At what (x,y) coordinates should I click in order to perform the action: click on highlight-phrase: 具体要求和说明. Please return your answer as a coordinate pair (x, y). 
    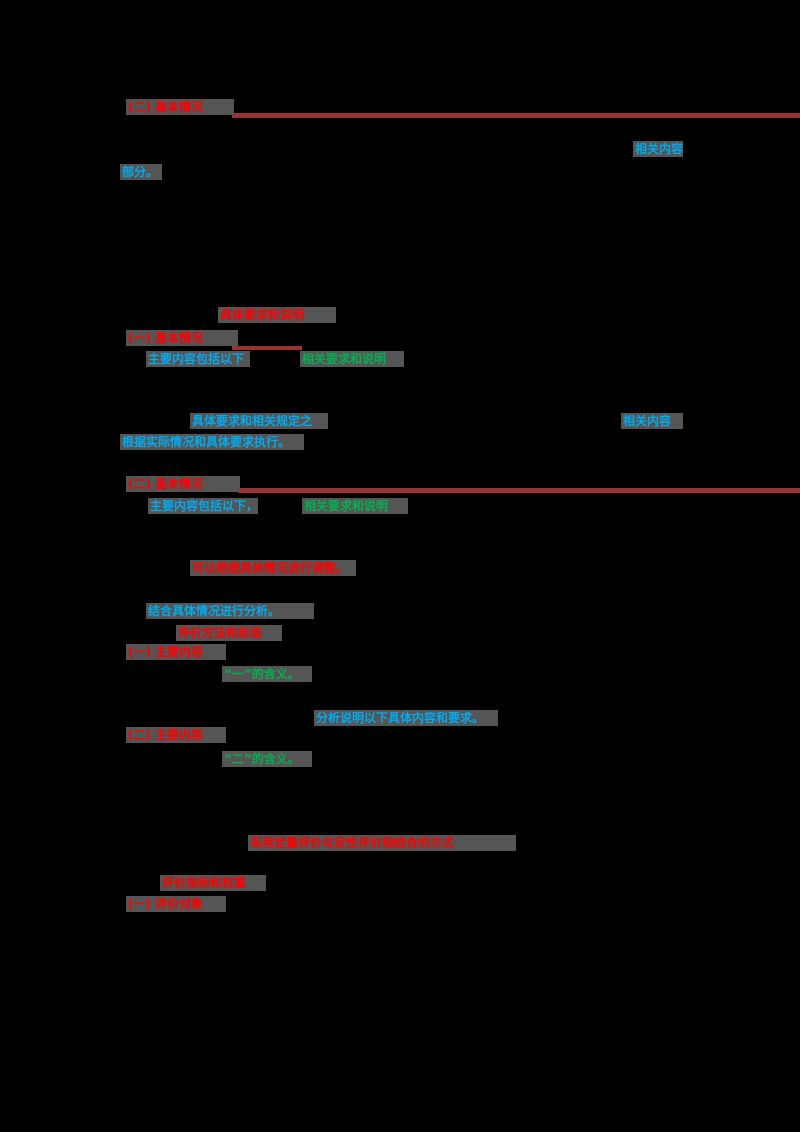
    Looking at the image, I should click on (277, 315).